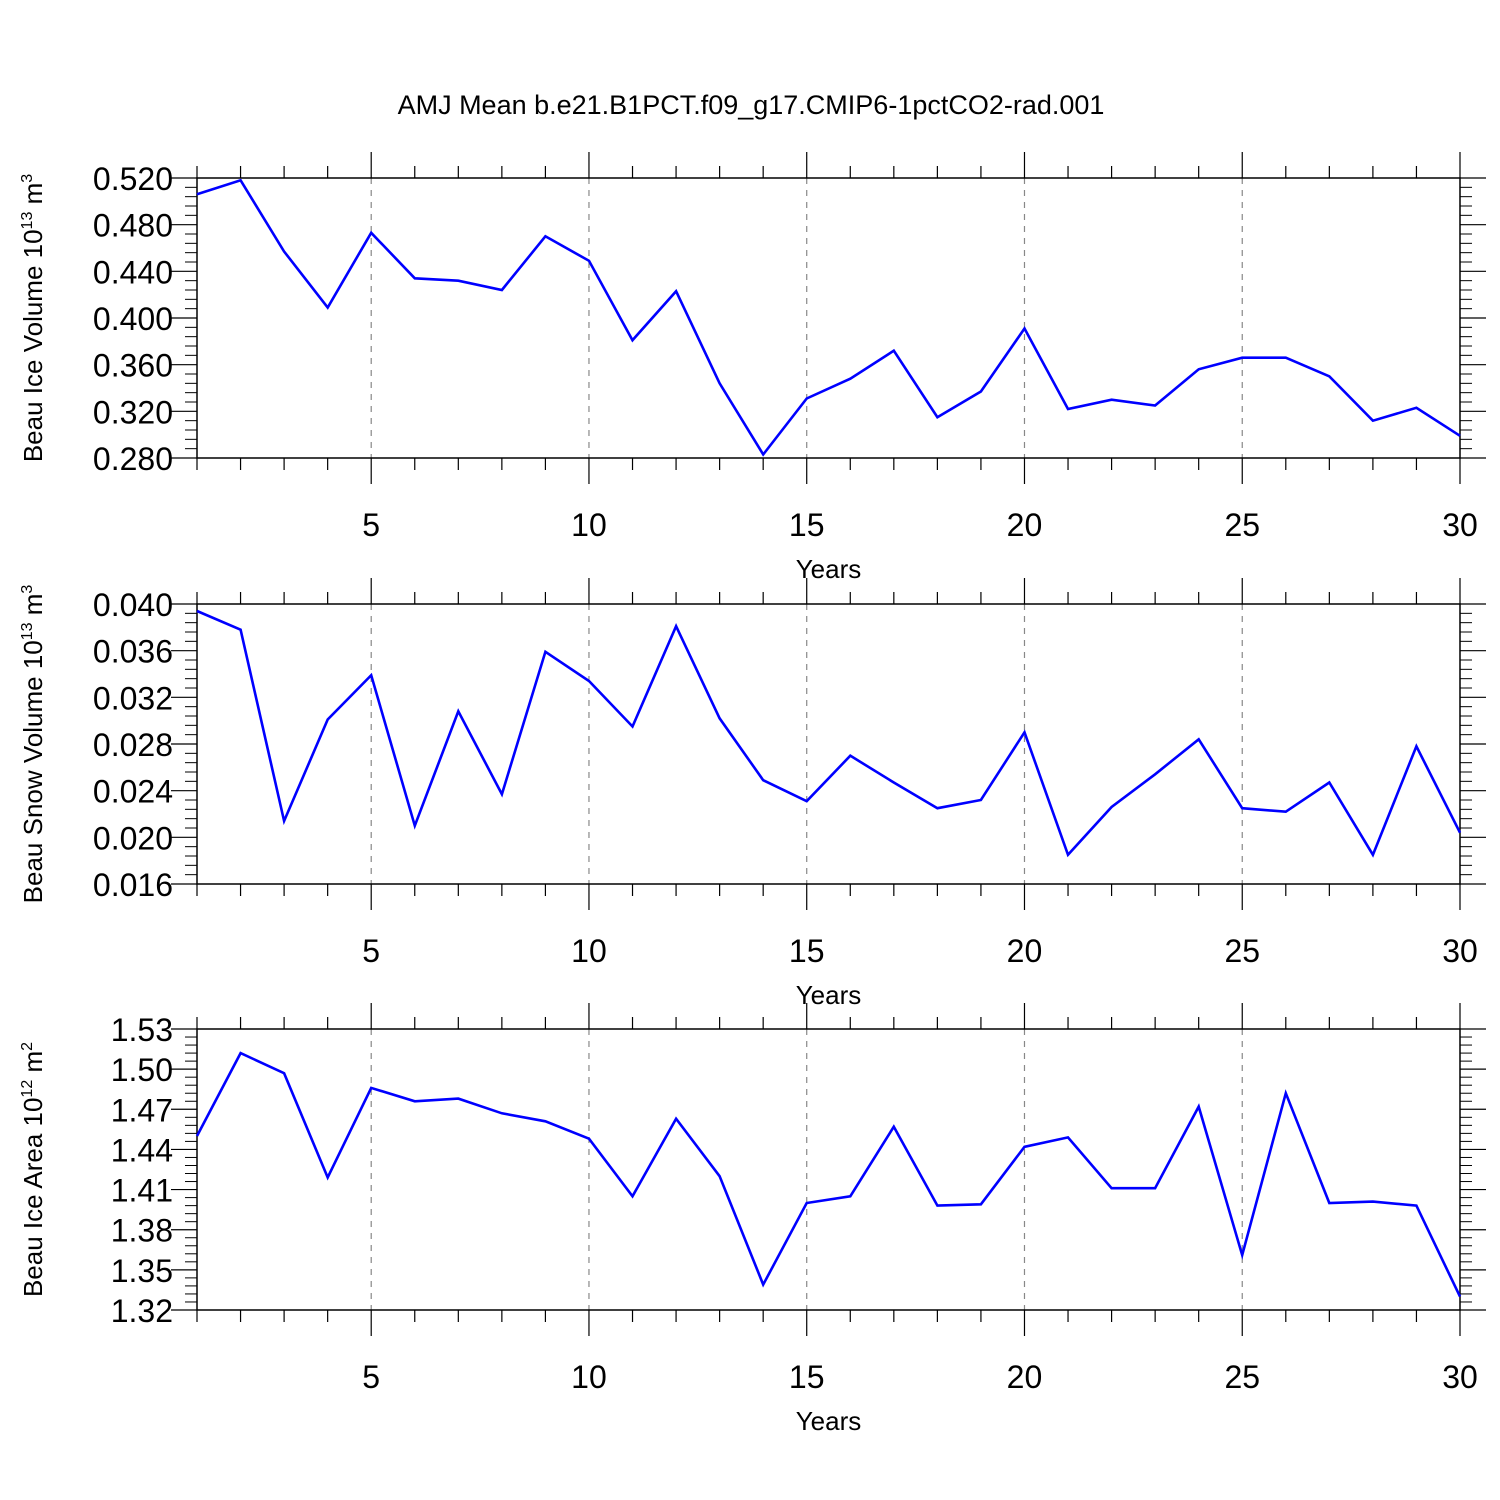  What do you see at coordinates (133, 366) in the screenshot?
I see `y-tick-label: 0.360` at bounding box center [133, 366].